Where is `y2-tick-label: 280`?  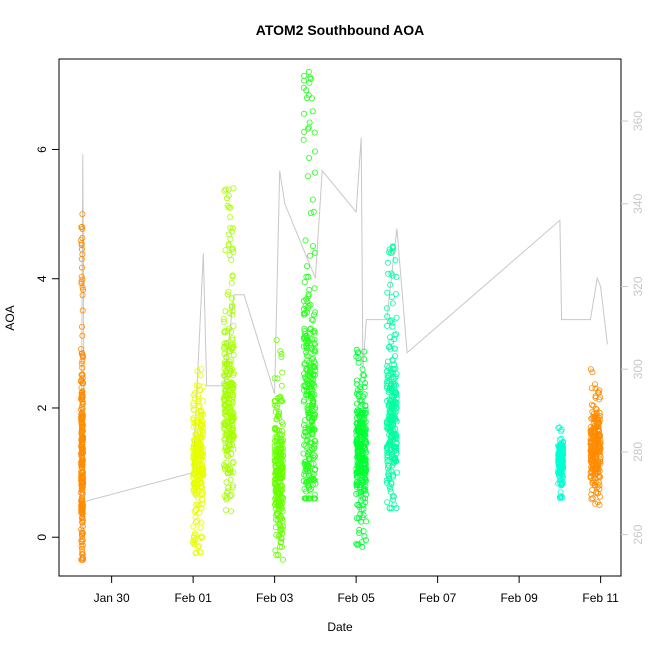
y2-tick-label: 280 is located at coordinates (638, 452).